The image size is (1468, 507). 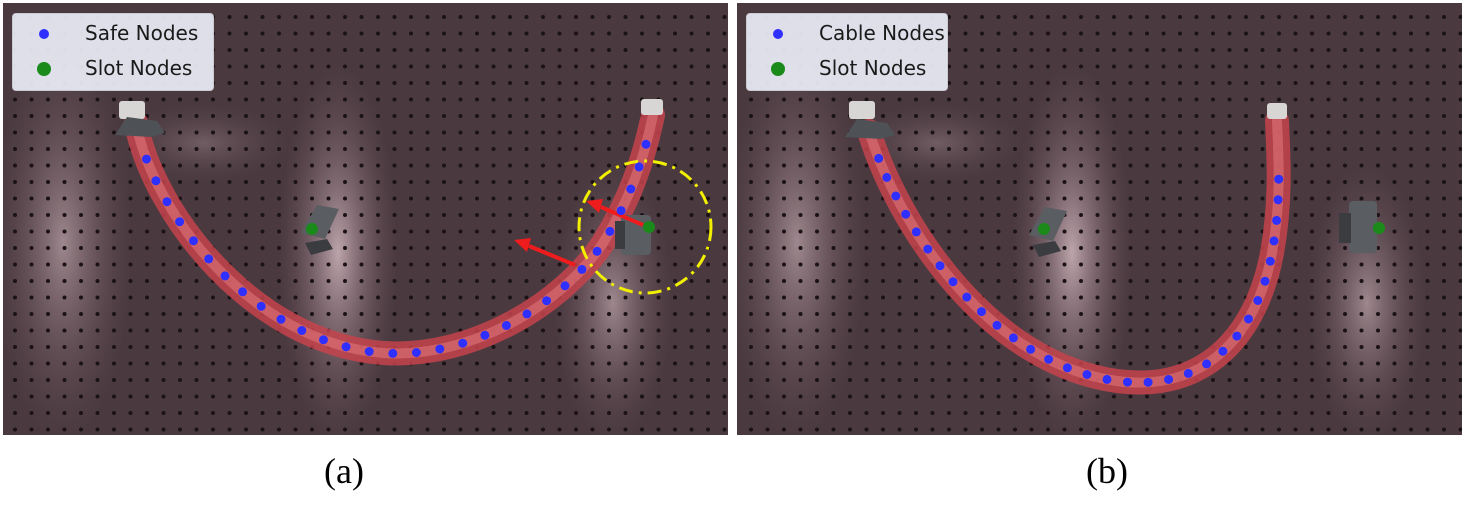 I want to click on legend-entry: Cable Nodes, so click(x=847, y=34).